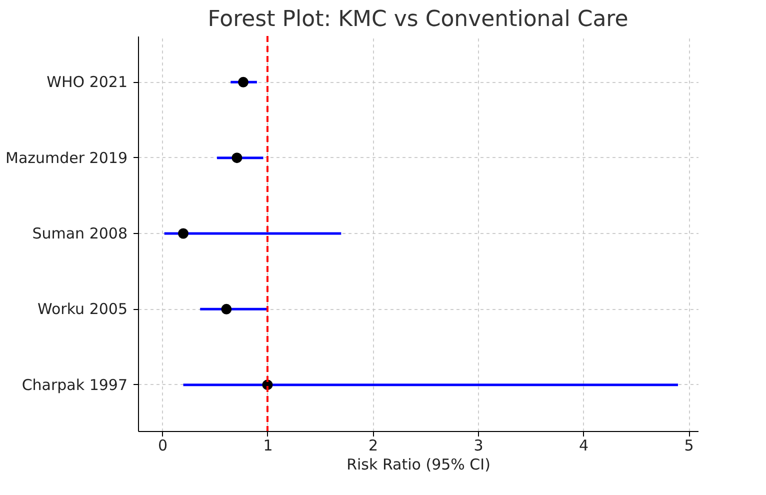  What do you see at coordinates (83, 309) in the screenshot?
I see `y-tick-label: Worku 2005` at bounding box center [83, 309].